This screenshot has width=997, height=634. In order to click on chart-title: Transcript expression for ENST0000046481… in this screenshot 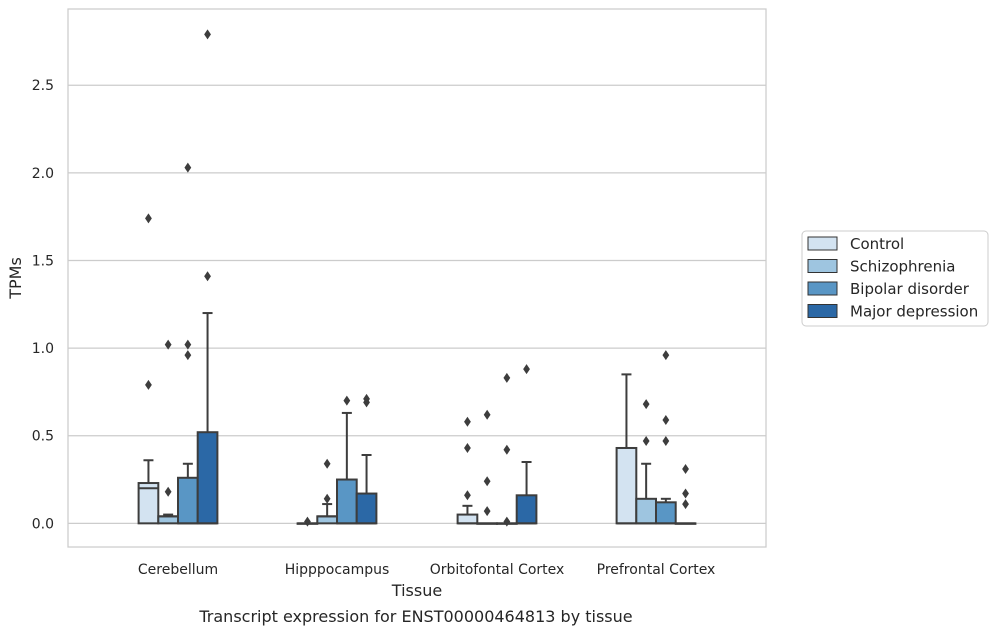, I will do `click(415, 616)`.